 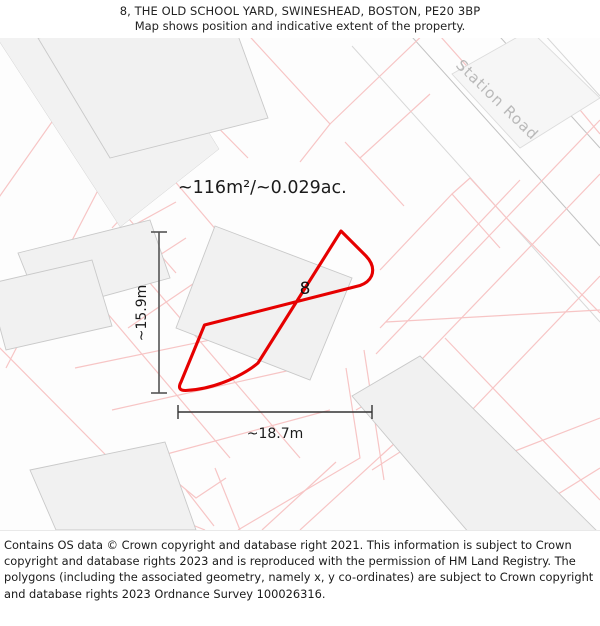 What do you see at coordinates (305, 289) in the screenshot?
I see `plot-number-label: 8` at bounding box center [305, 289].